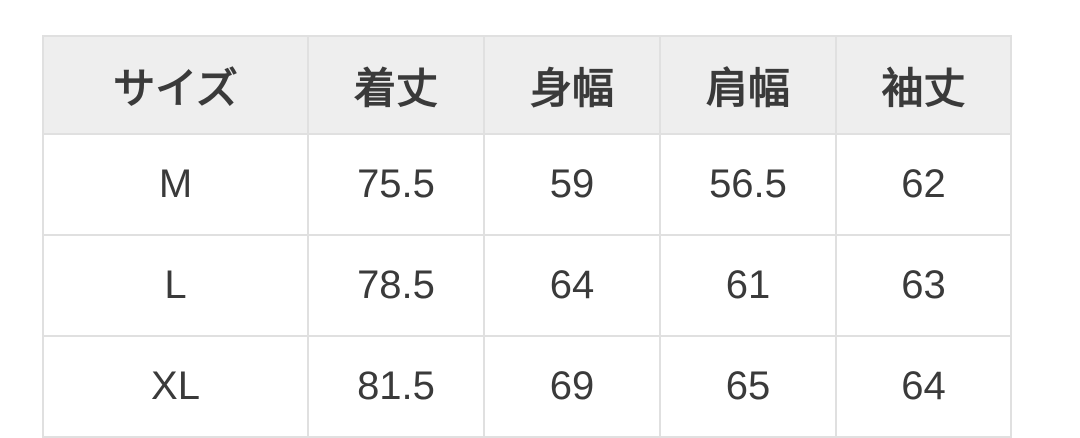  What do you see at coordinates (396, 386) in the screenshot?
I see `cell: 81.5` at bounding box center [396, 386].